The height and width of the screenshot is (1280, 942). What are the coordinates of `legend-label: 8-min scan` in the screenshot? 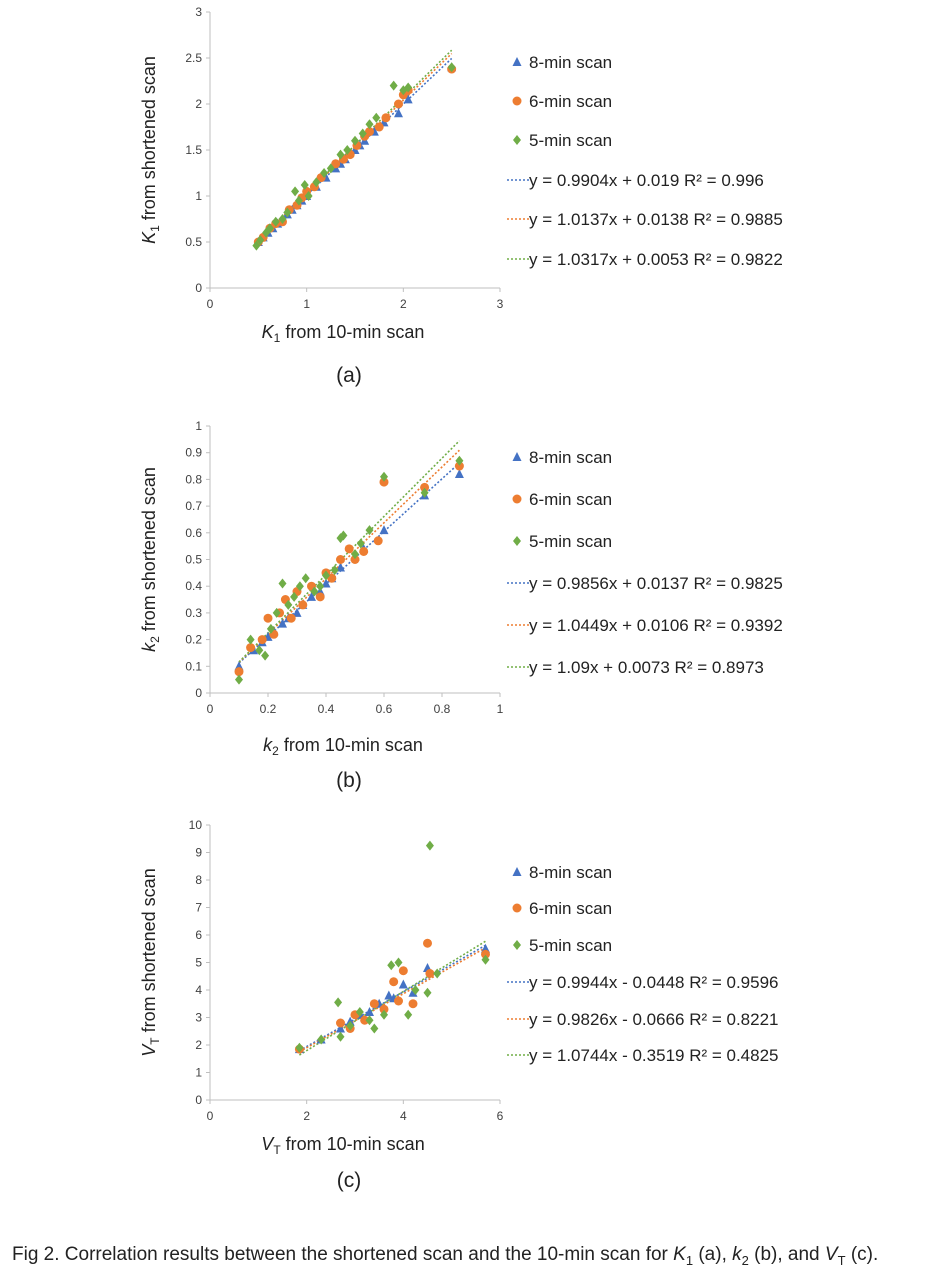 It's located at (570, 62).